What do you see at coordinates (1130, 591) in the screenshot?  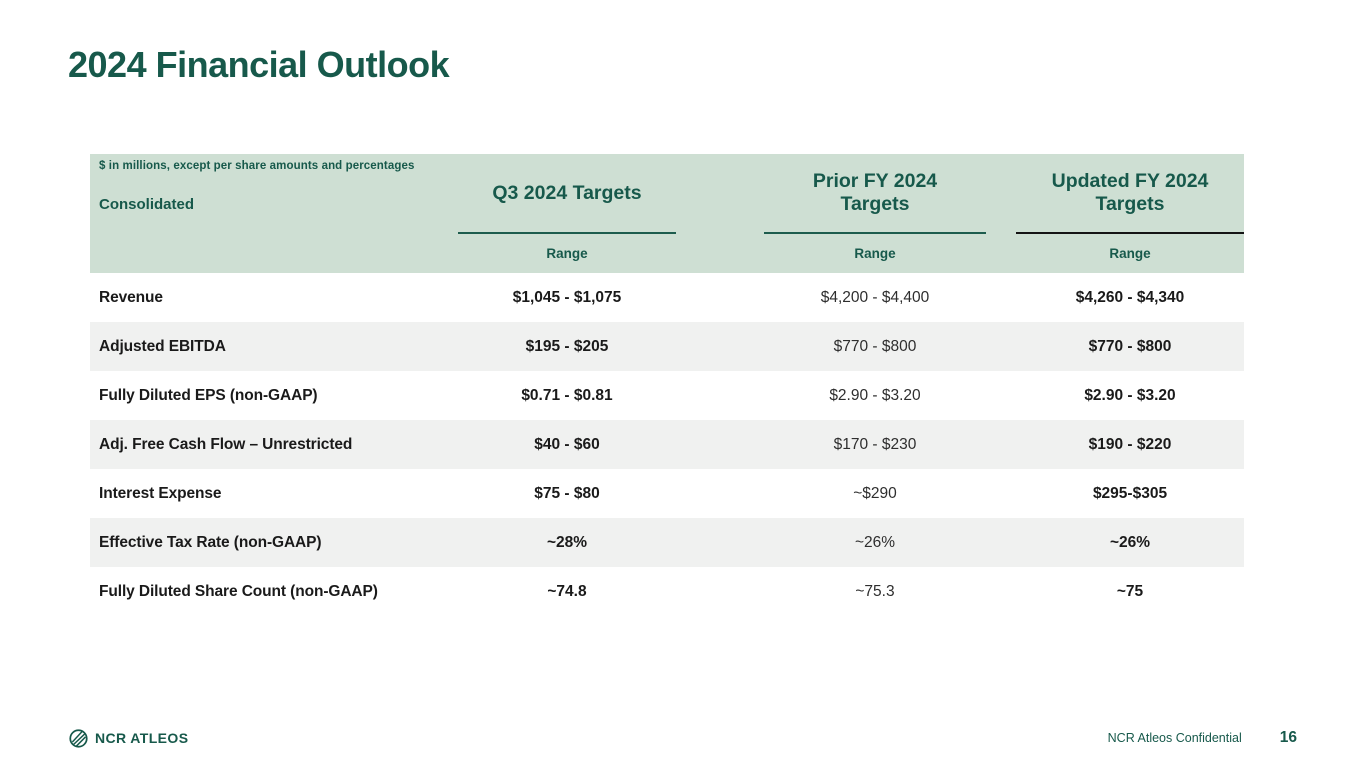 I see `updated-value: ~75` at bounding box center [1130, 591].